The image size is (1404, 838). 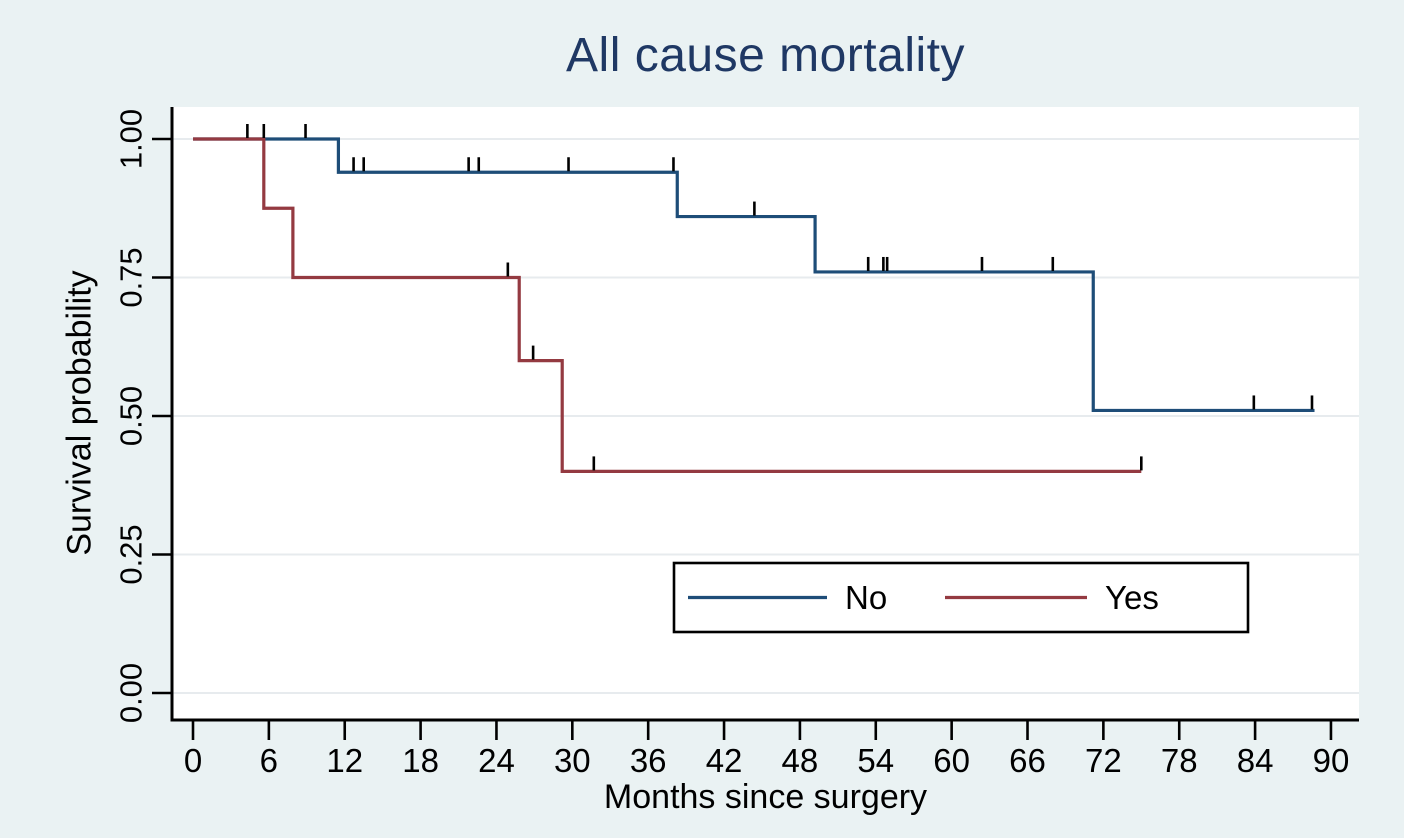 I want to click on x-axis-title: Months since surgery, so click(x=765, y=797).